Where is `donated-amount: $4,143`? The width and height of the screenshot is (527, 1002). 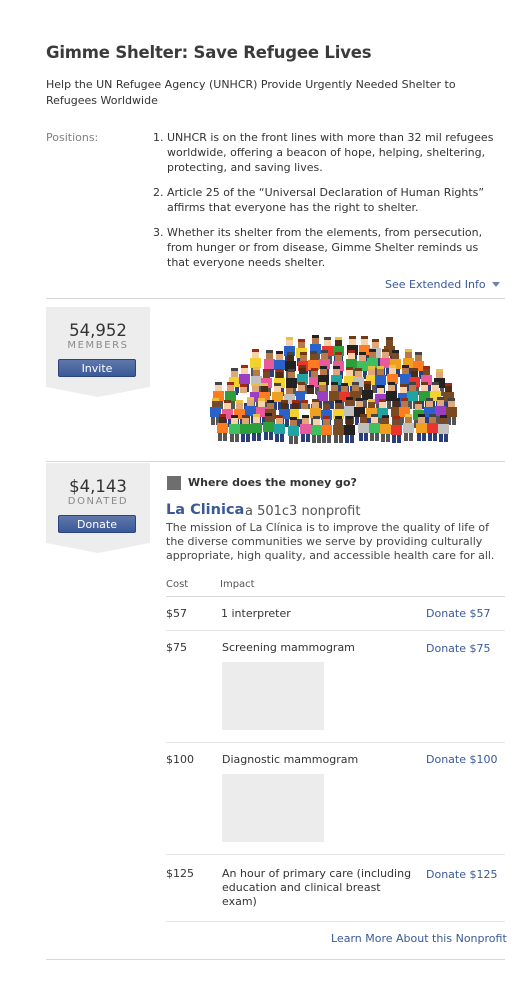 donated-amount: $4,143 is located at coordinates (98, 486).